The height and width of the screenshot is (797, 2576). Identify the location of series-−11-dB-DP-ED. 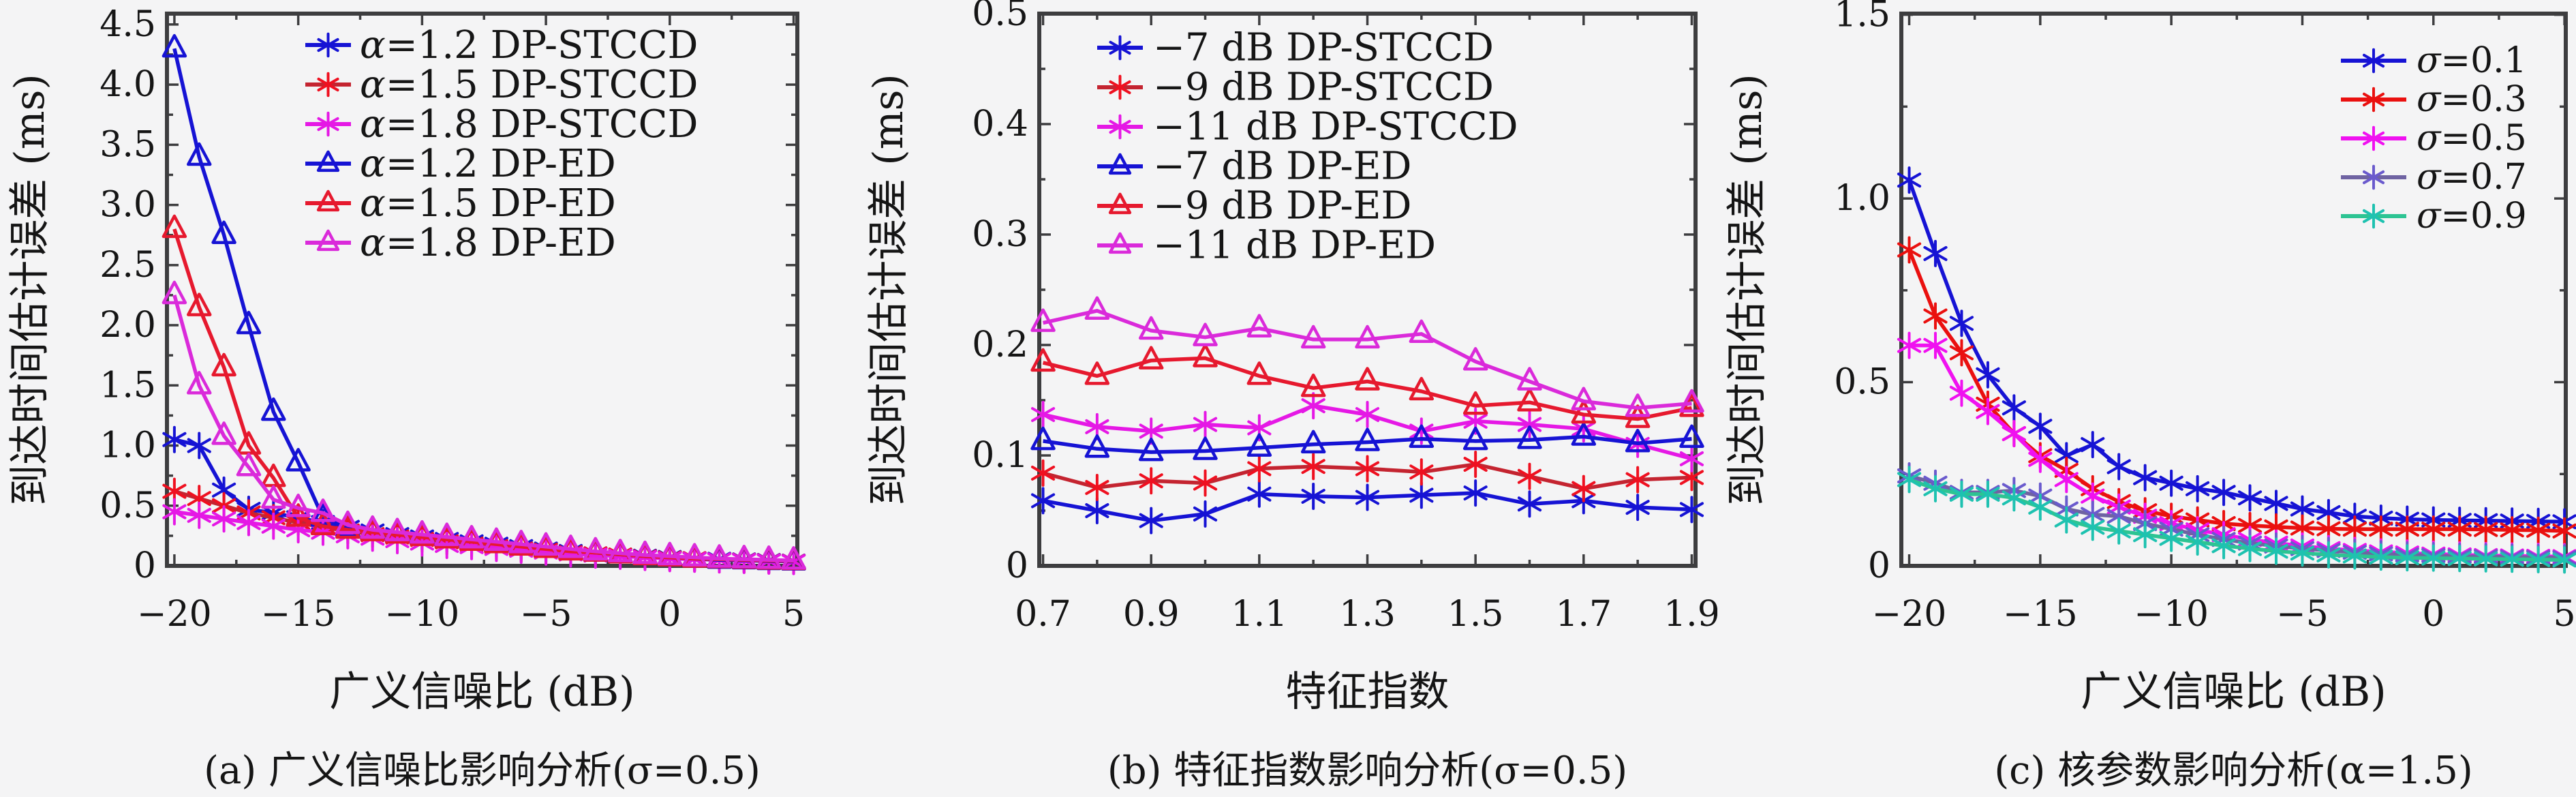
(1367, 356).